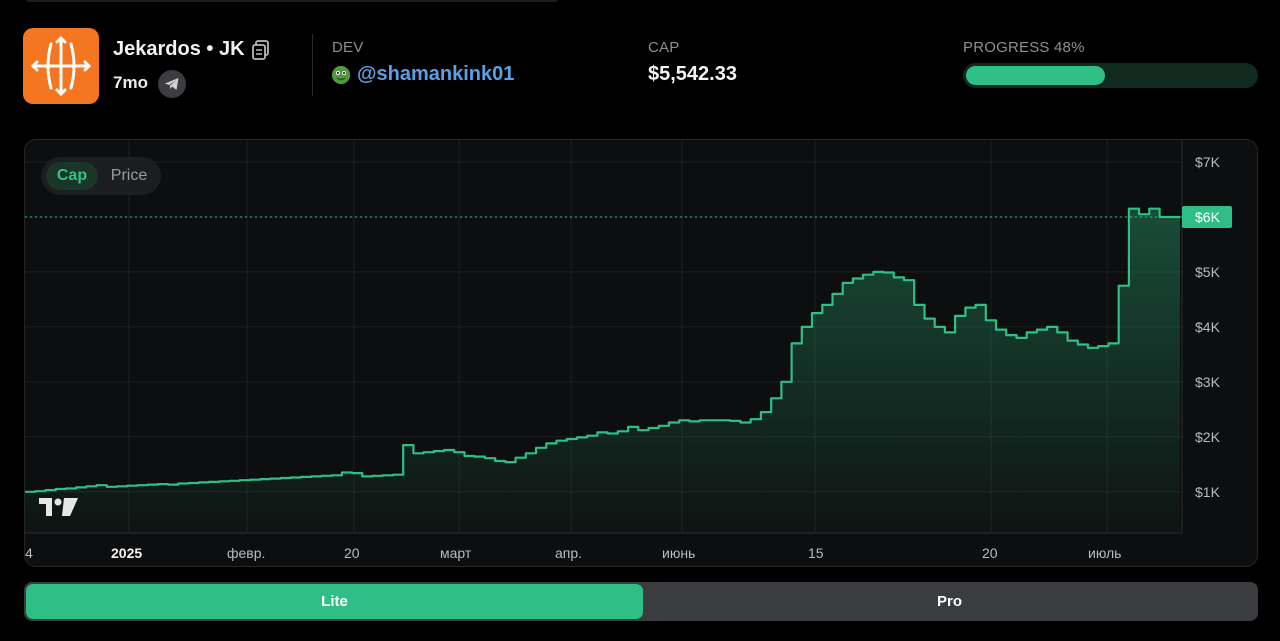  I want to click on tradingview-logo-icon, so click(58, 507).